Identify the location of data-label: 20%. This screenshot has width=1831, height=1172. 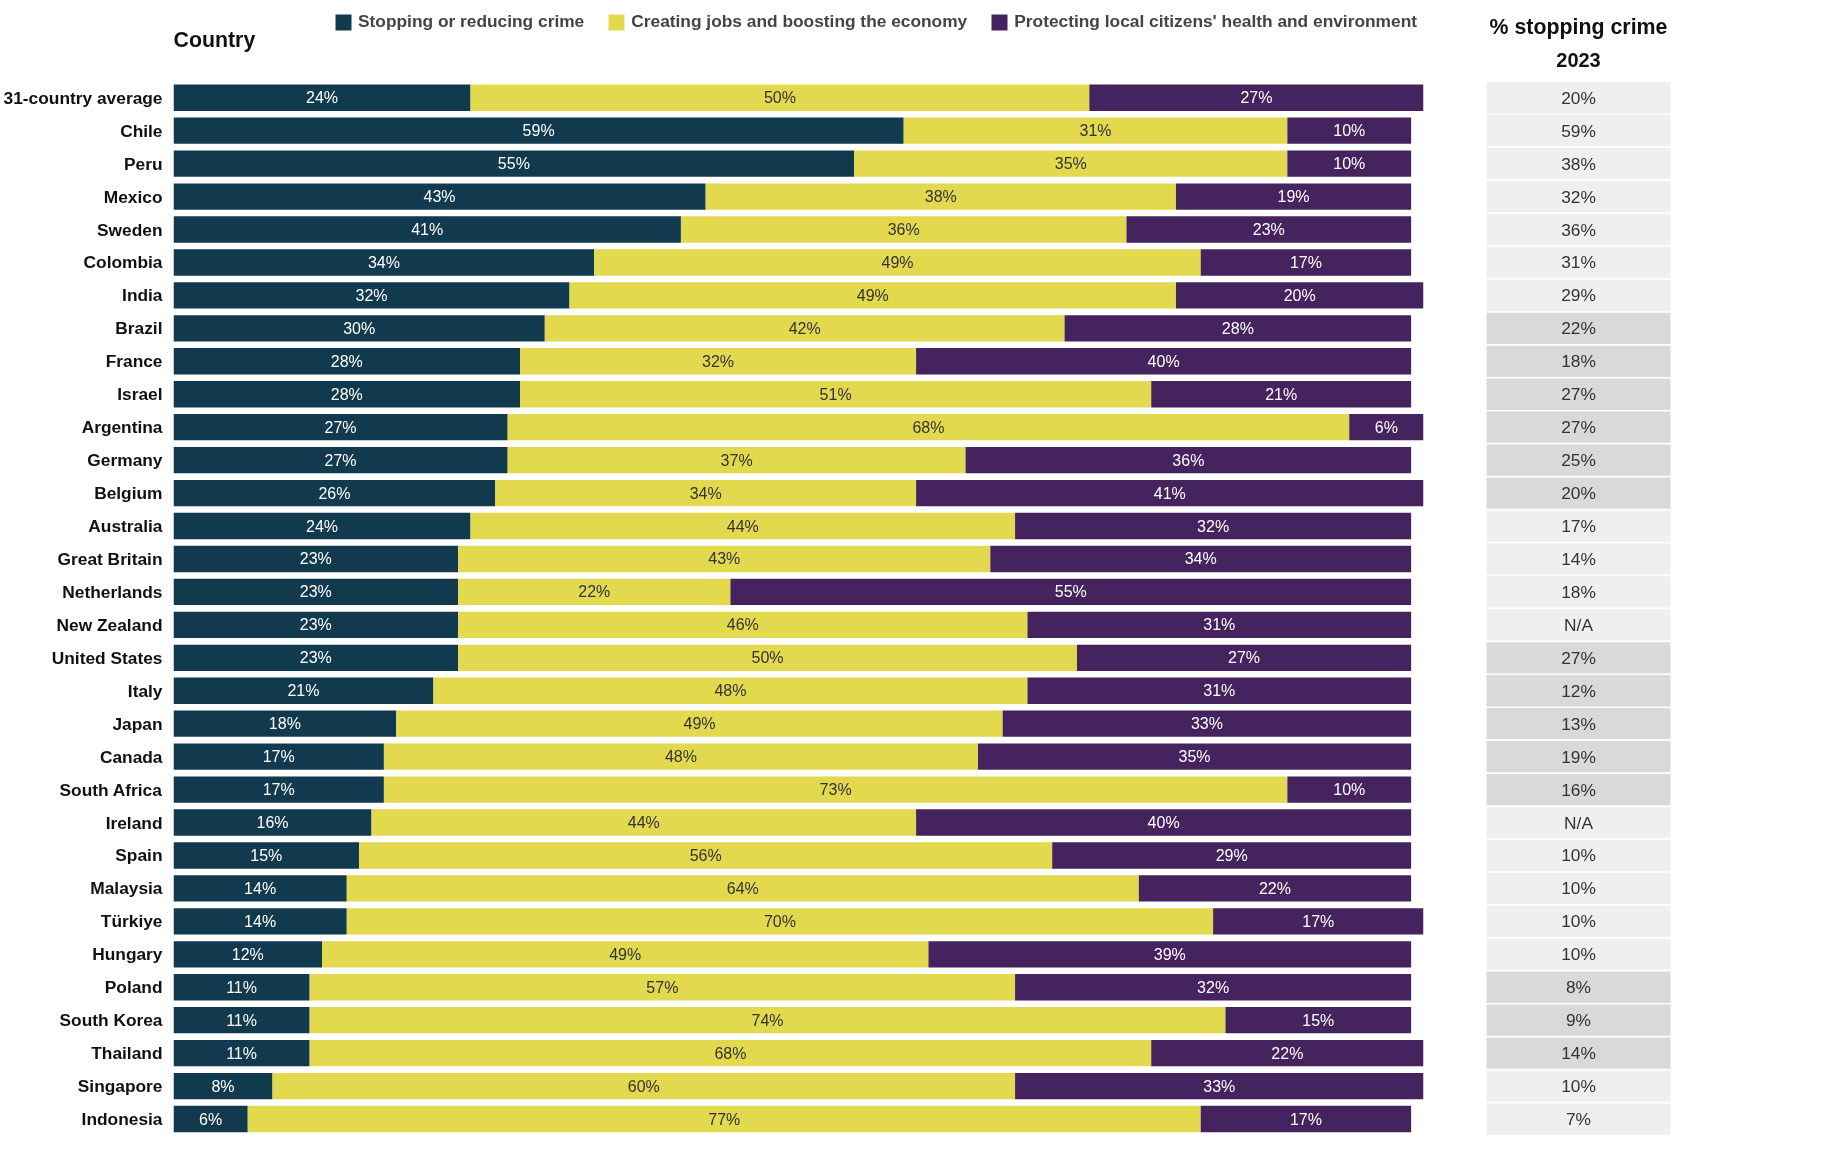
(1299, 295).